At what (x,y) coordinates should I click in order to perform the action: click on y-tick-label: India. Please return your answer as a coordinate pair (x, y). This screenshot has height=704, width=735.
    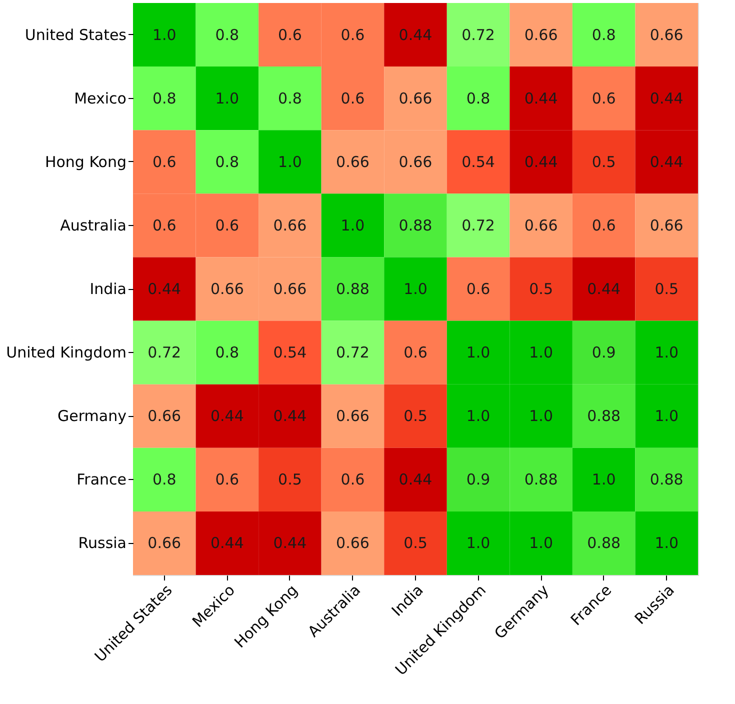
    Looking at the image, I should click on (108, 289).